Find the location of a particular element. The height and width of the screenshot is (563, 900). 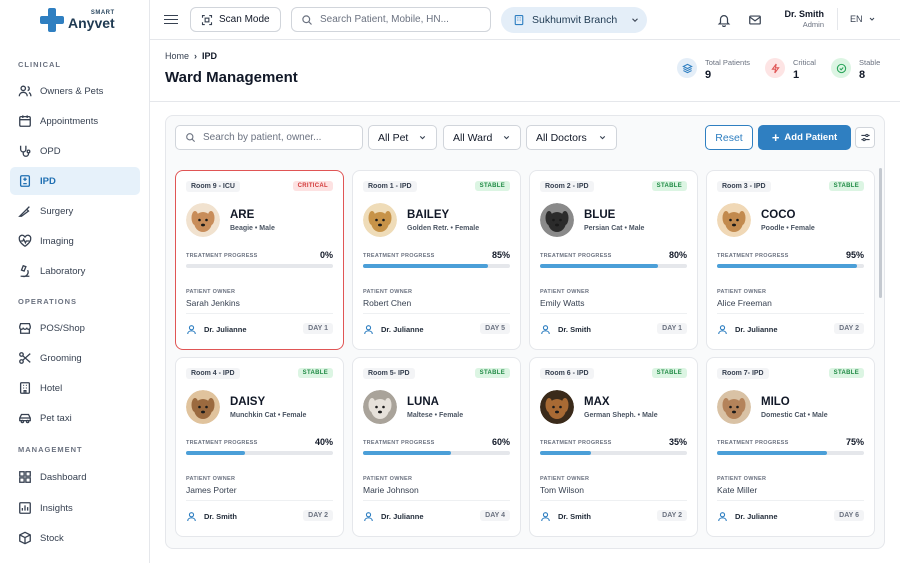

scan-mode-label: Scan Mode is located at coordinates (244, 19).